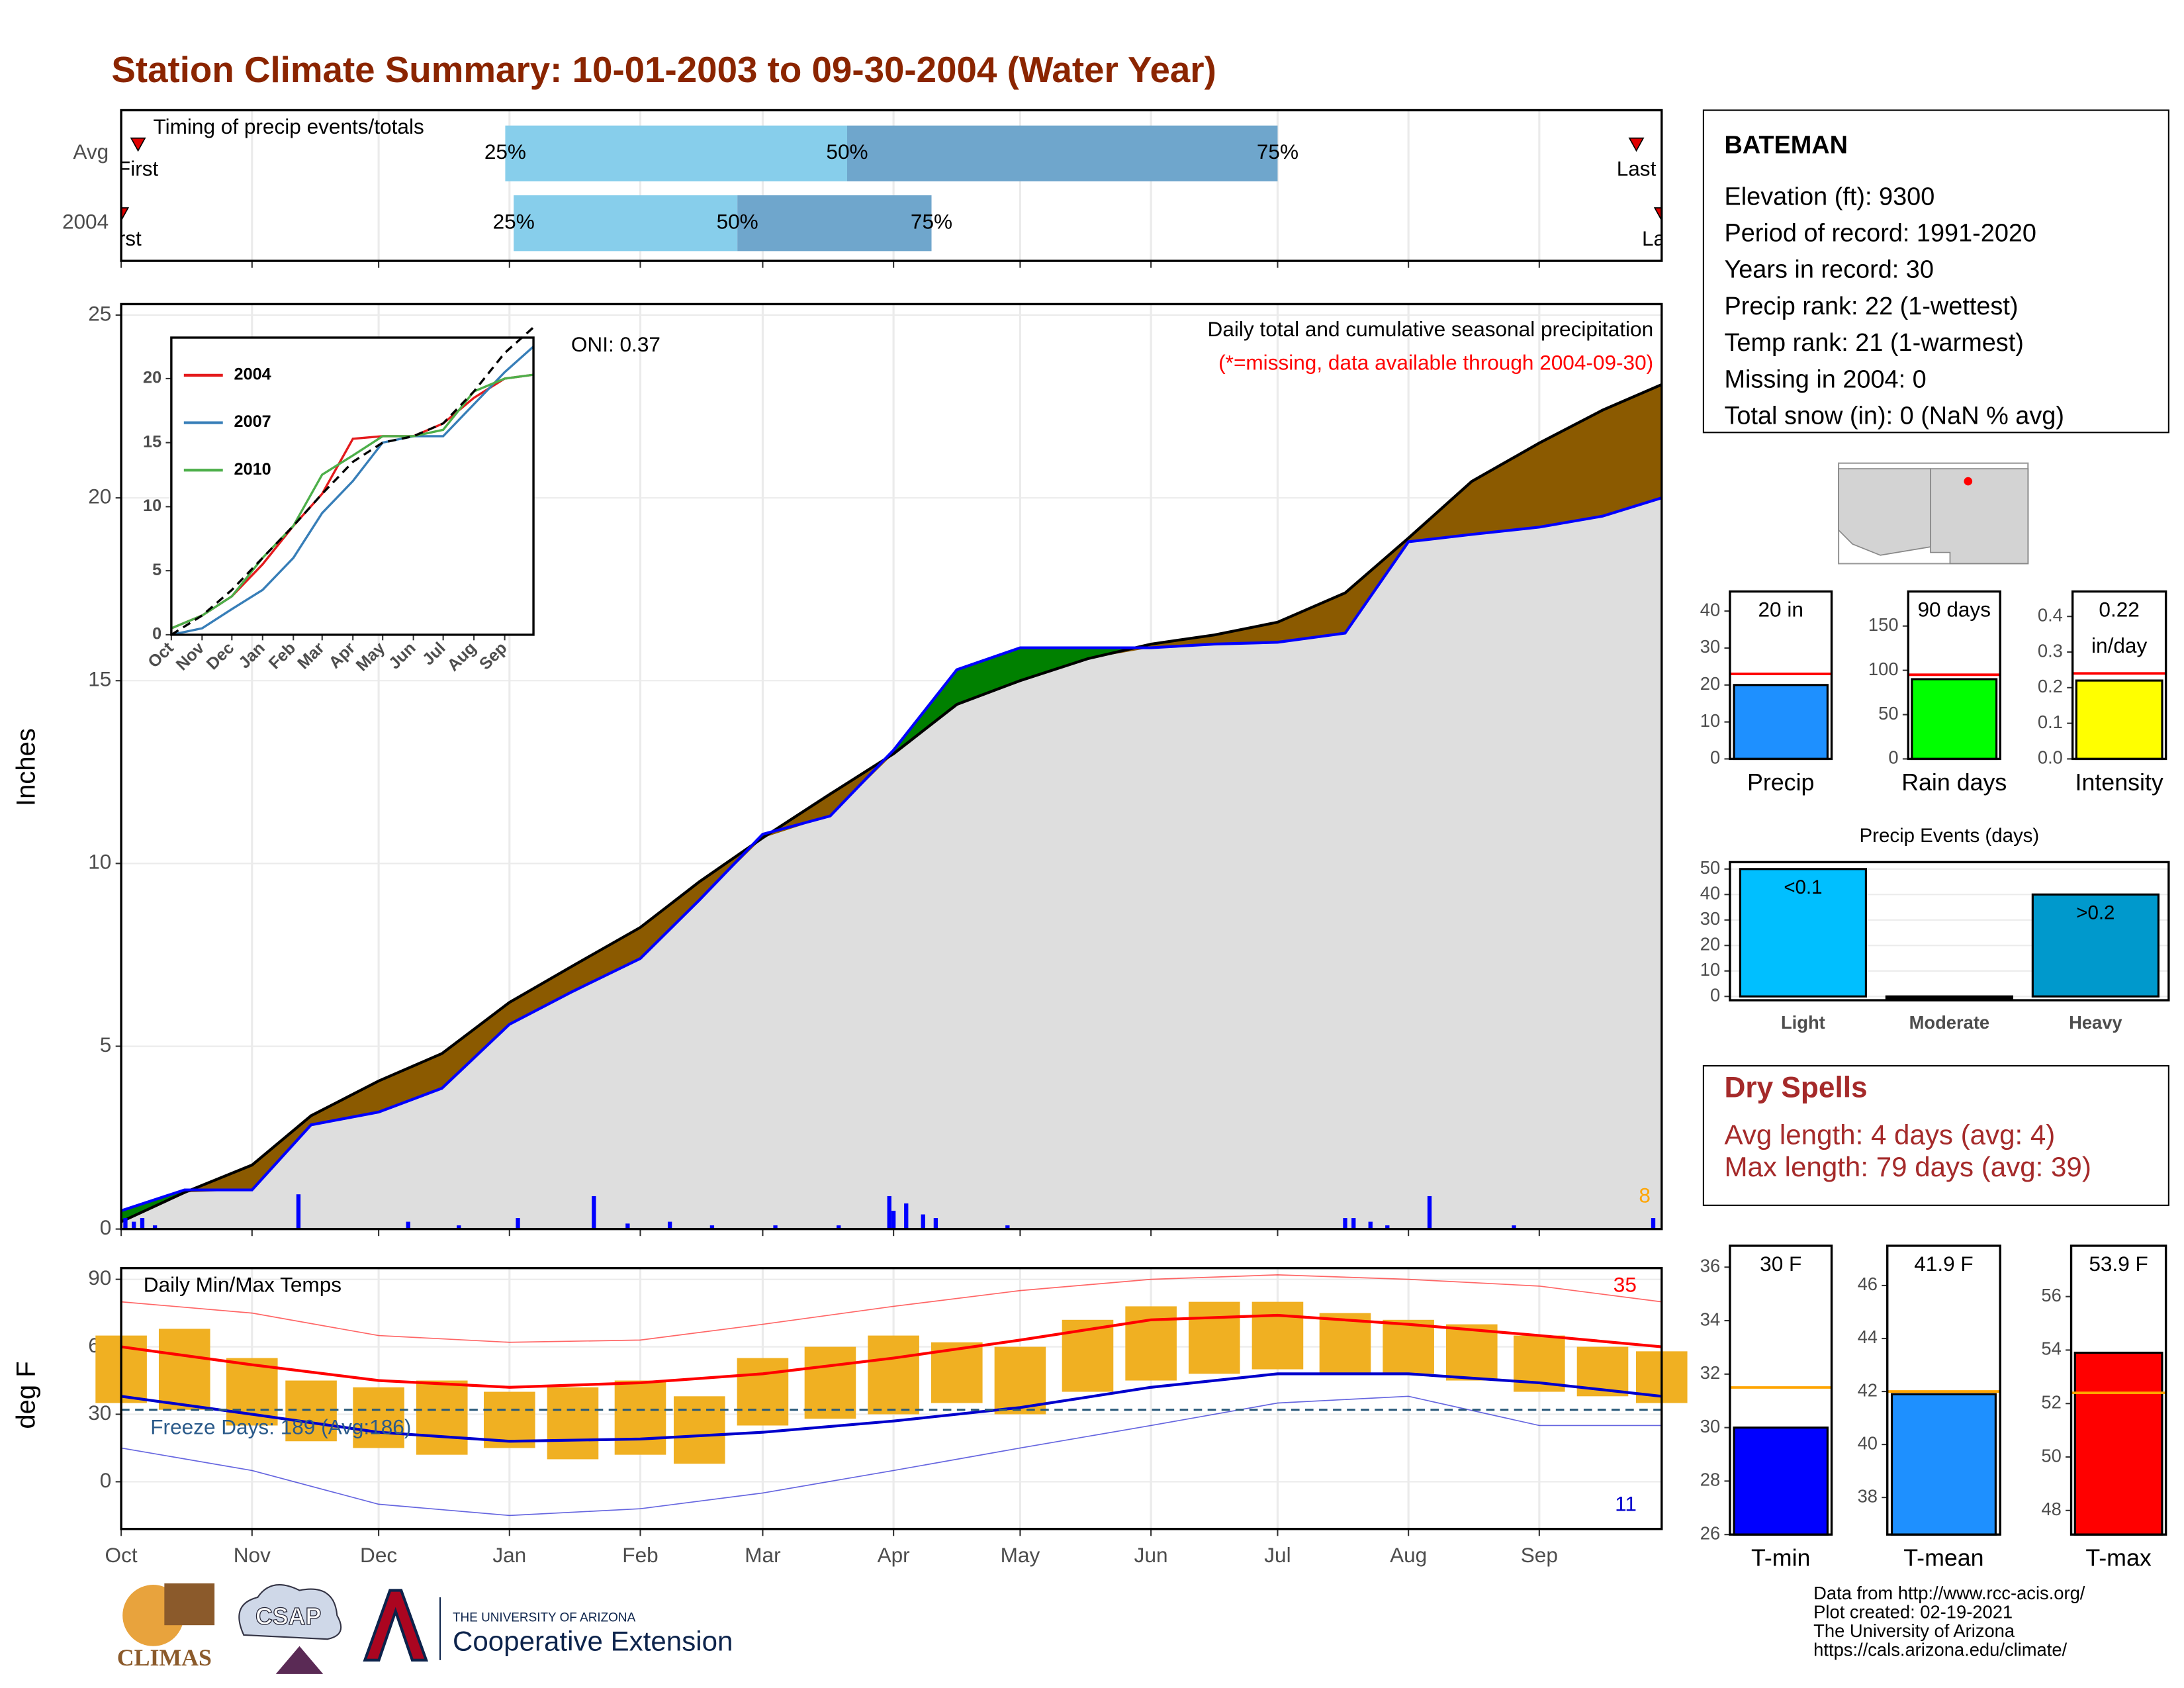  I want to click on station-line: Period of record: 1991-2020, so click(1880, 233).